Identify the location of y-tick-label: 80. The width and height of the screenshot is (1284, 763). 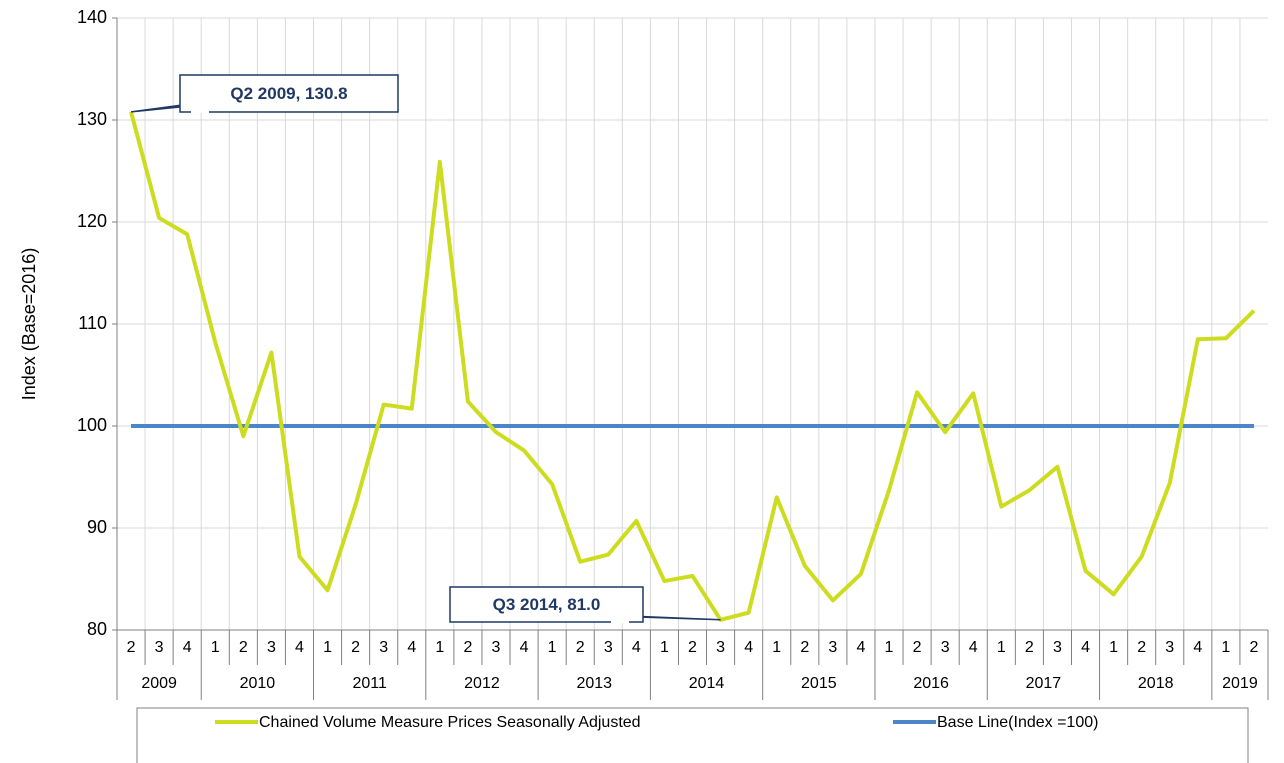
(97, 629).